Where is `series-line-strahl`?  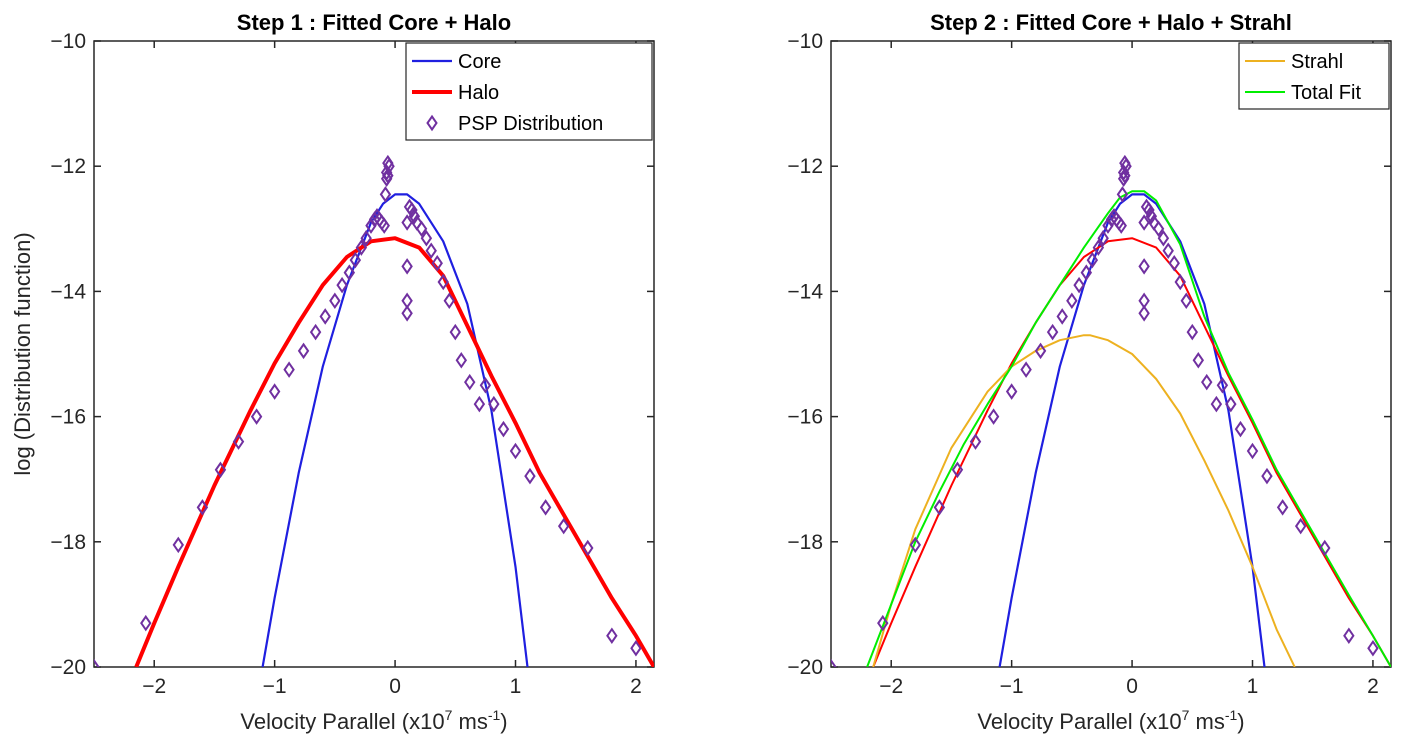
series-line-strahl is located at coordinates (1084, 500).